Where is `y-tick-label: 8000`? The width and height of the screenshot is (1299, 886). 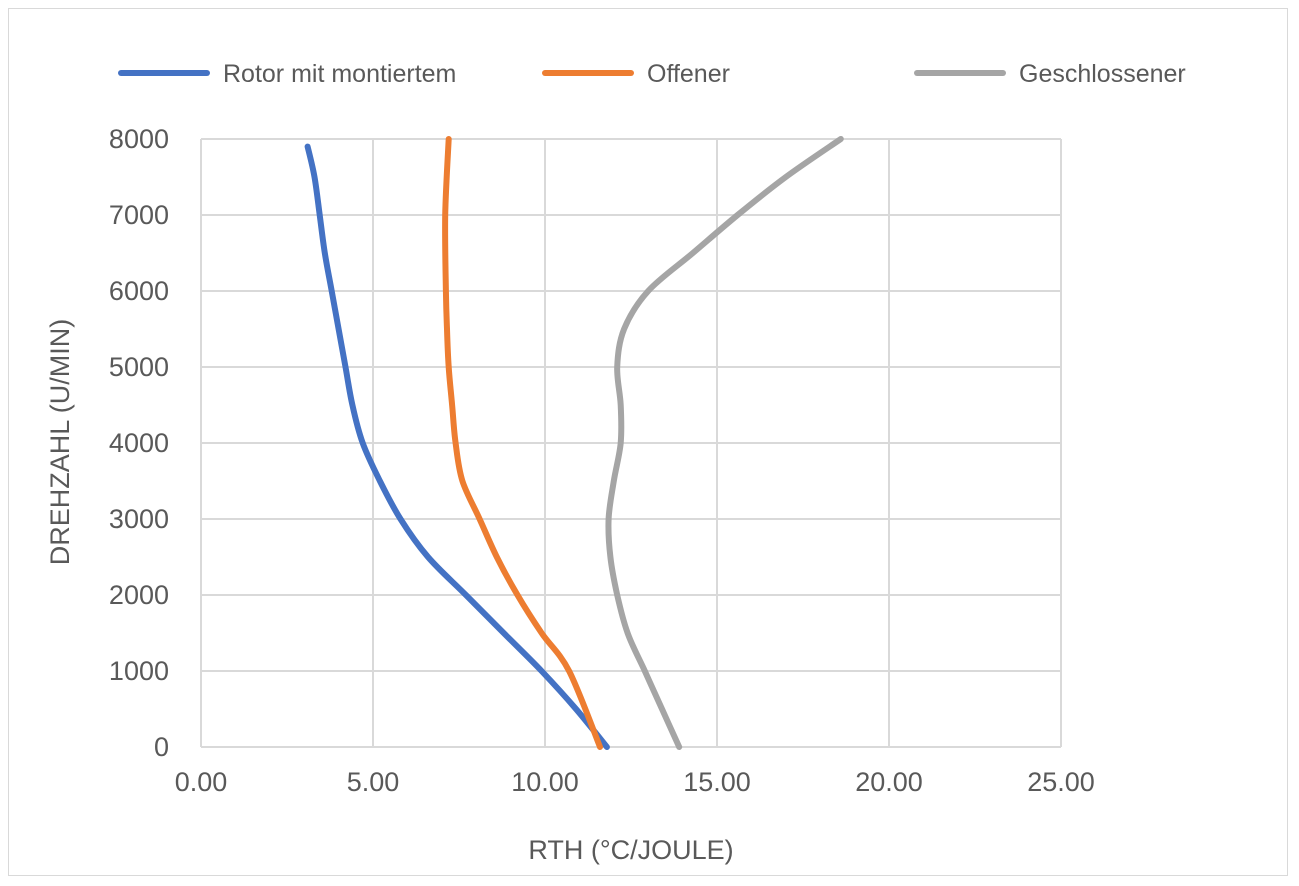 y-tick-label: 8000 is located at coordinates (139, 139).